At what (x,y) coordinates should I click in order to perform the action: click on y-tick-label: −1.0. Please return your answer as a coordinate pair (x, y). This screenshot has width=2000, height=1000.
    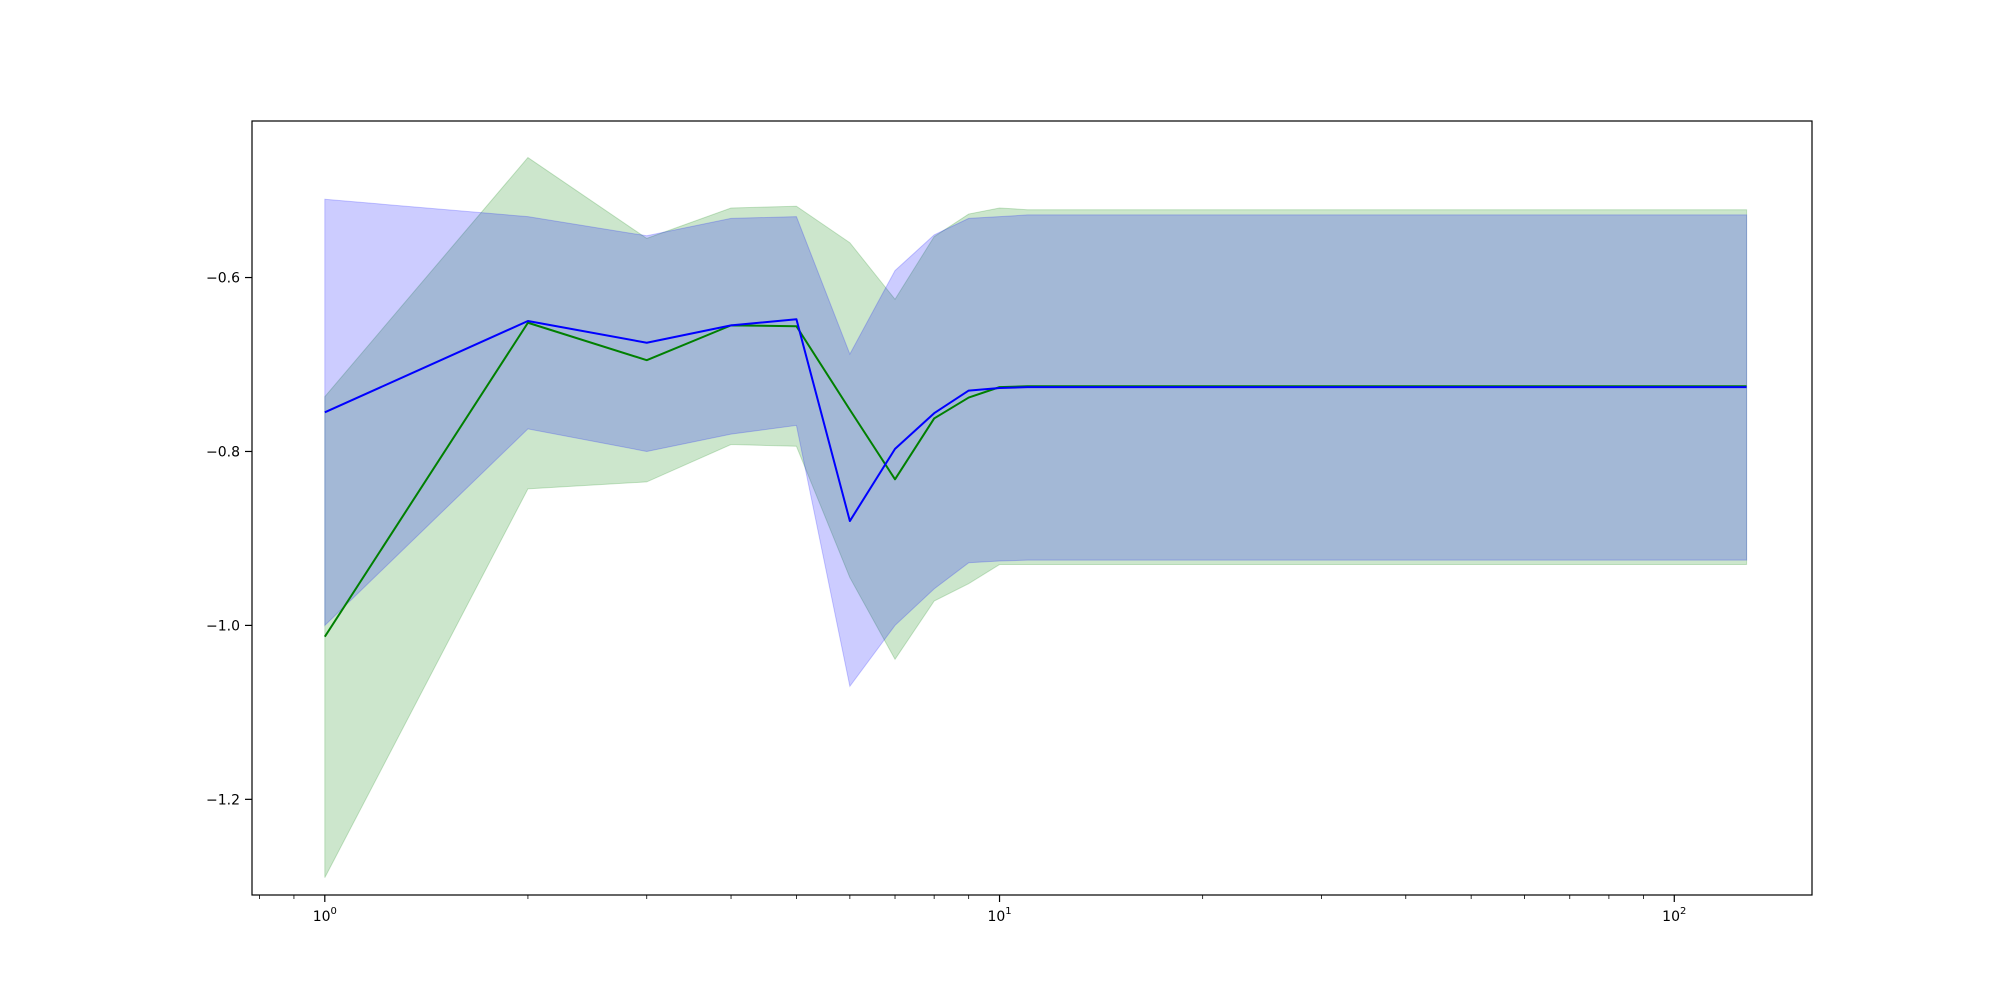
    Looking at the image, I should click on (223, 626).